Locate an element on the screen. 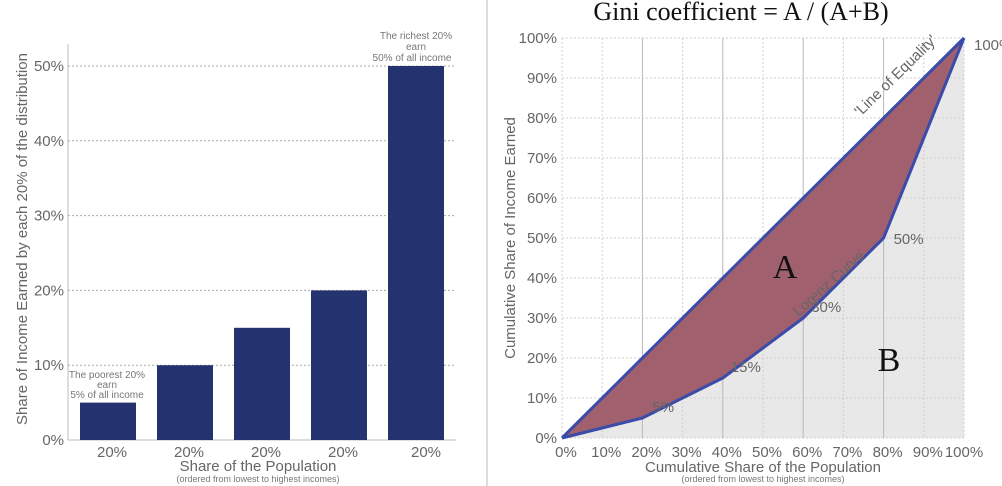  lorenz-x-tick-label: 0% is located at coordinates (566, 452).